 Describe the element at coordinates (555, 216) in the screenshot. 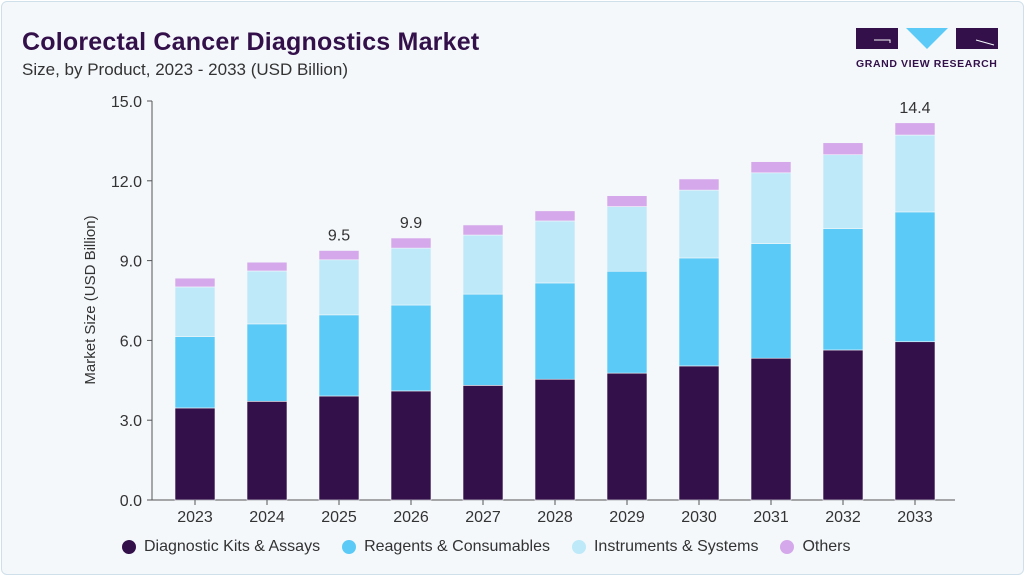

I see `bar-segment-others-2028` at that location.